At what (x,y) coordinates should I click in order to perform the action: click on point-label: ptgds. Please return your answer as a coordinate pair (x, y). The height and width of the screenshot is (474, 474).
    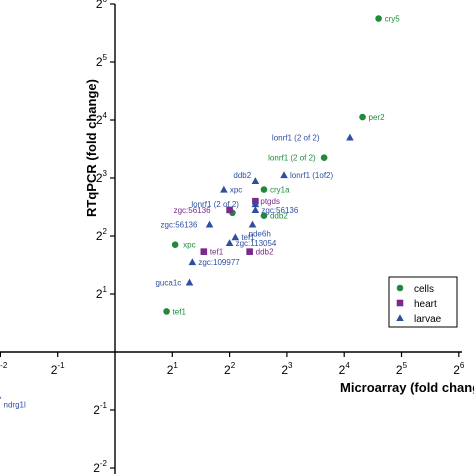
    Looking at the image, I should click on (270, 201).